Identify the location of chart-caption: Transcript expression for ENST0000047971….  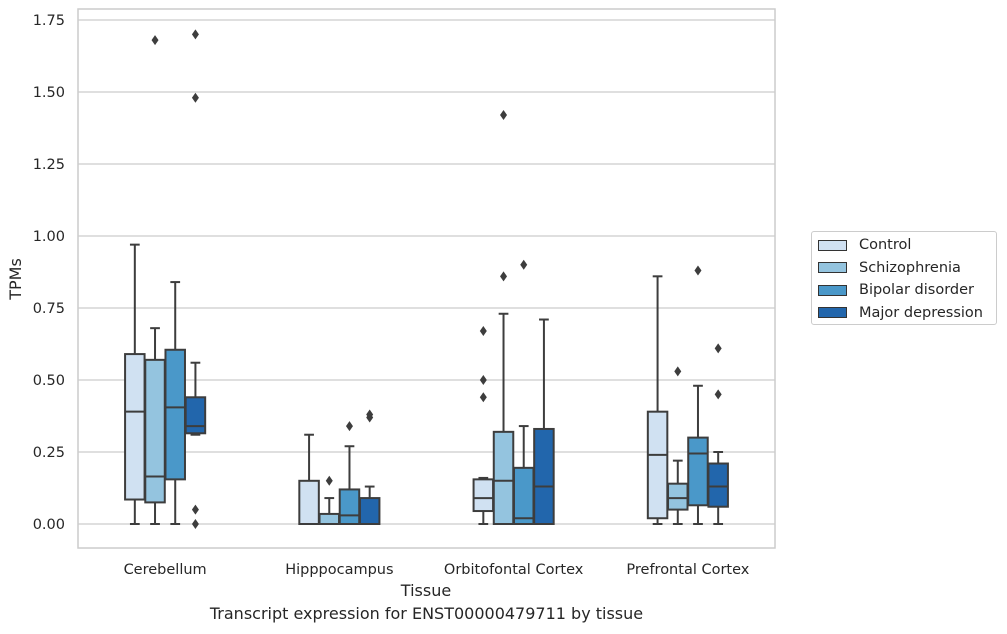
(426, 613).